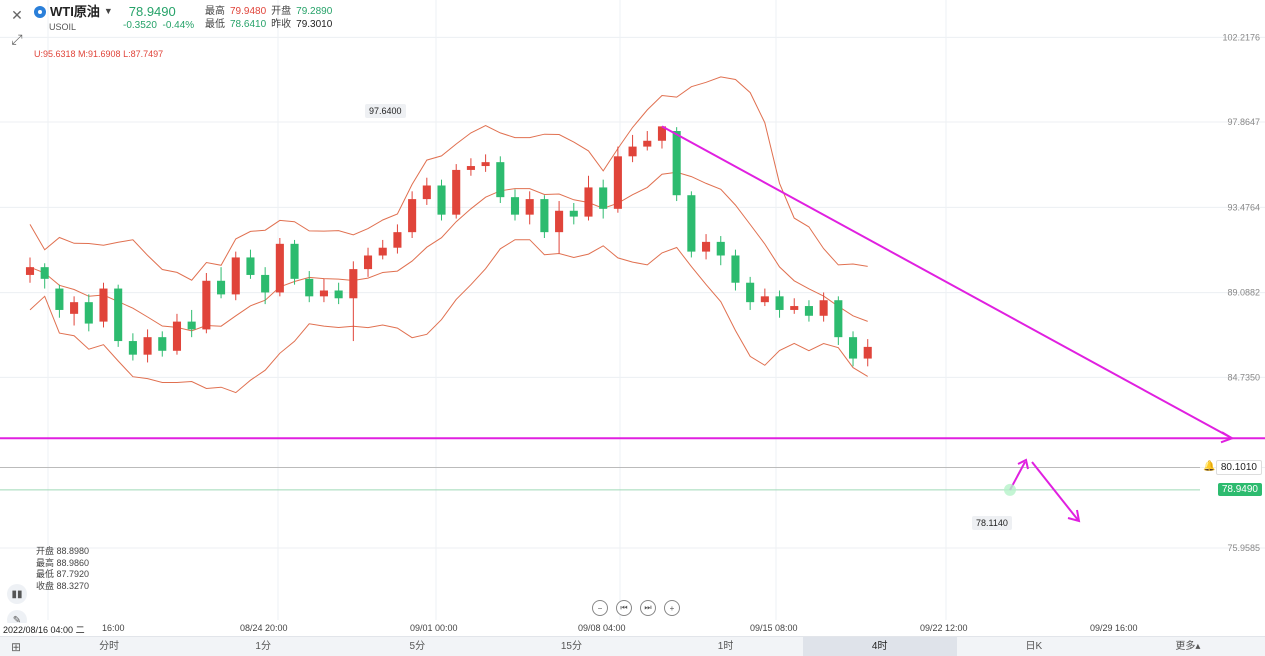 The width and height of the screenshot is (1265, 656). What do you see at coordinates (158, 25) in the screenshot?
I see `price-change: -0.3520 -0.44%` at bounding box center [158, 25].